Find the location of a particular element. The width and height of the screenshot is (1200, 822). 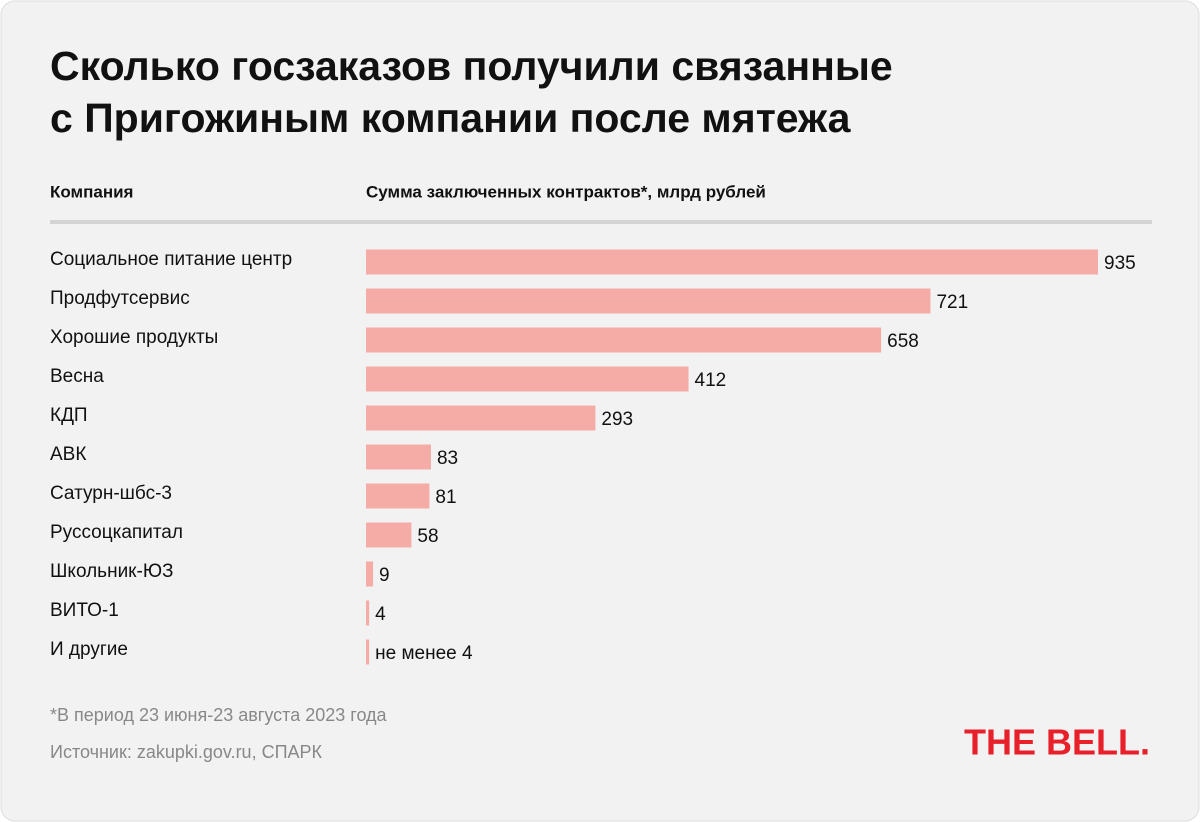

value-label: не менее 4 is located at coordinates (424, 653).